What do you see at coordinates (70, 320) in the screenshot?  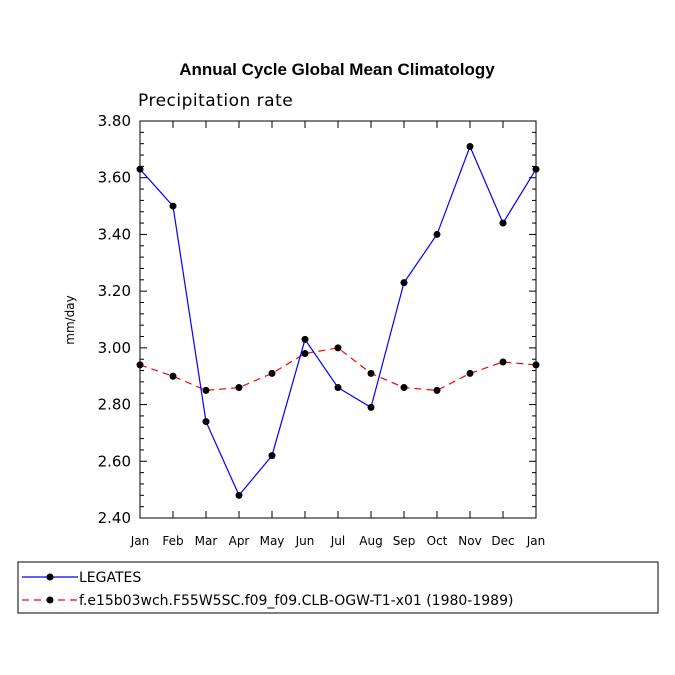 I see `y-axis-label: mm/day` at bounding box center [70, 320].